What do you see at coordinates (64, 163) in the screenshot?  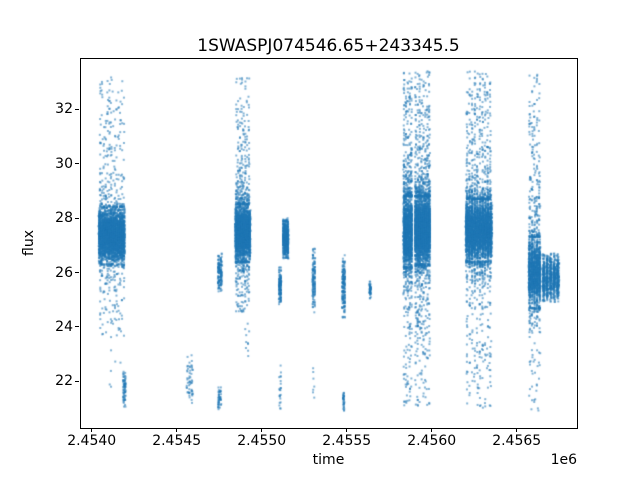 I see `y-tick-label: 30` at bounding box center [64, 163].